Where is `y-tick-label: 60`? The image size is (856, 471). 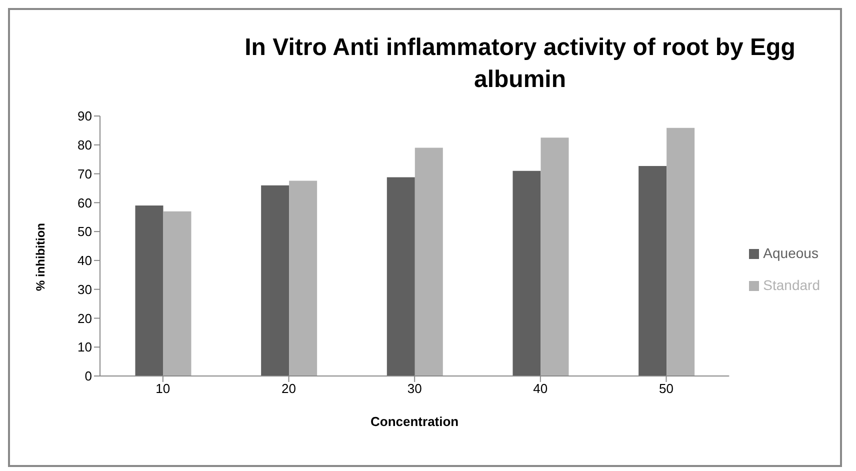
y-tick-label: 60 is located at coordinates (85, 202).